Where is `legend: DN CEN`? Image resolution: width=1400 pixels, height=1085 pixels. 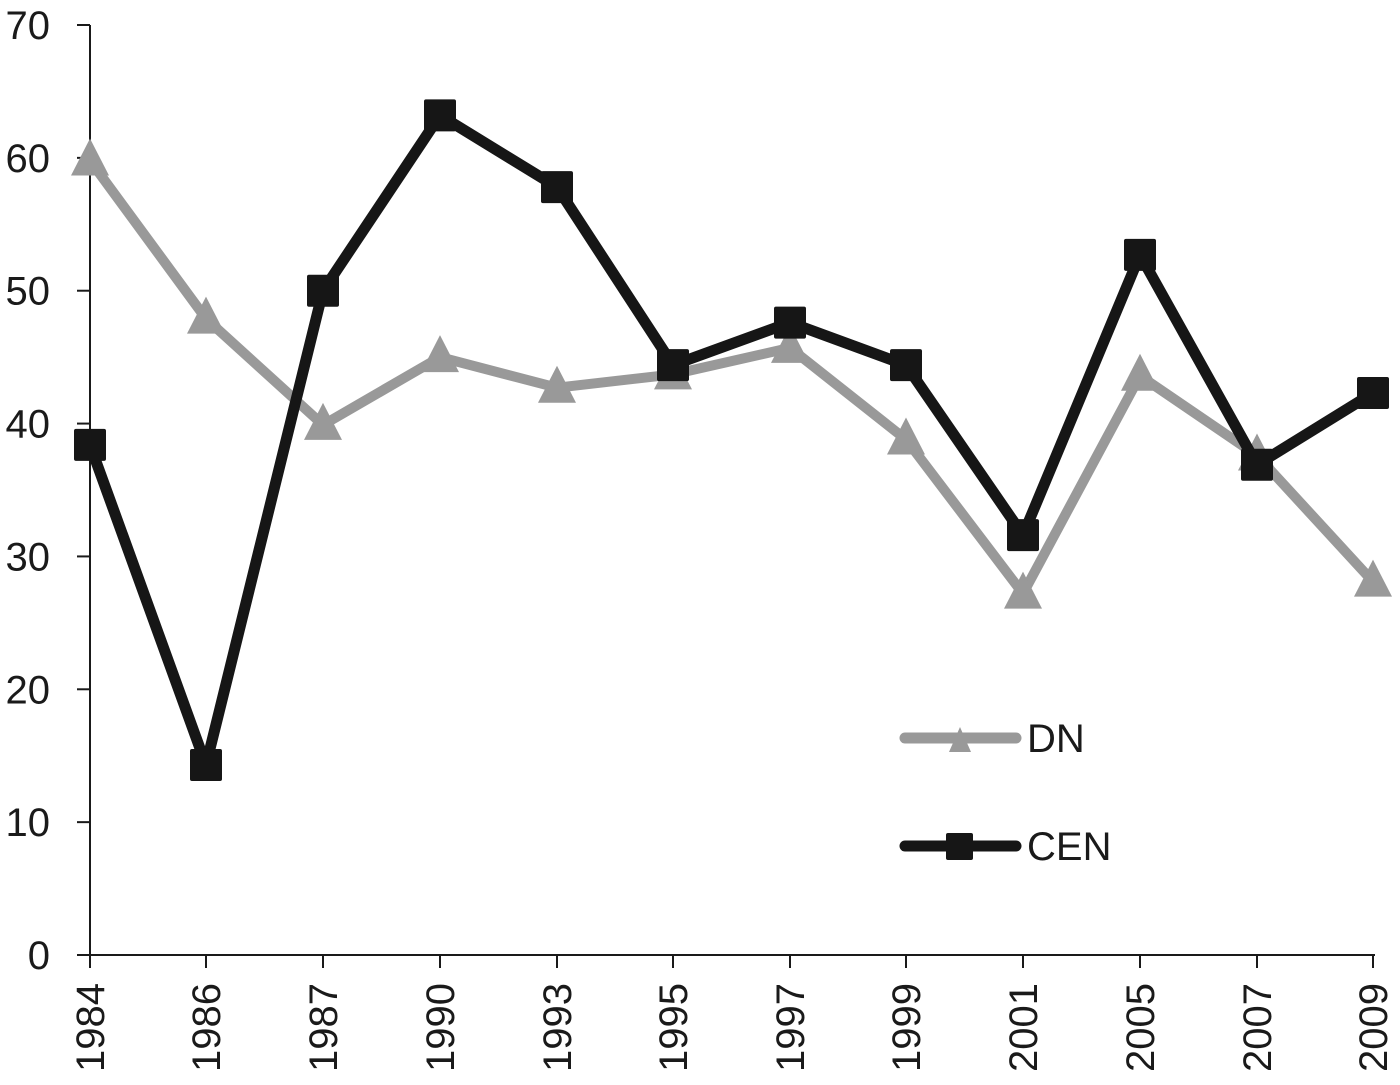
legend: DN CEN is located at coordinates (1005, 793).